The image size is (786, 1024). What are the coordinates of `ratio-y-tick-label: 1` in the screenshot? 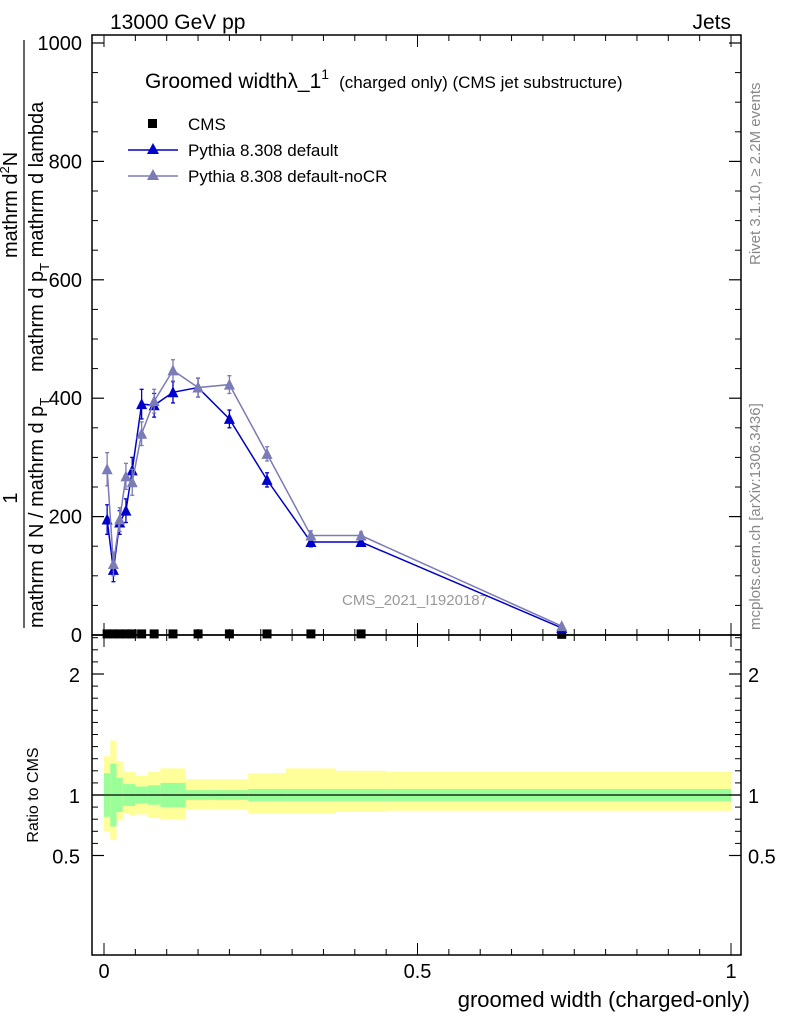 It's located at (74, 797).